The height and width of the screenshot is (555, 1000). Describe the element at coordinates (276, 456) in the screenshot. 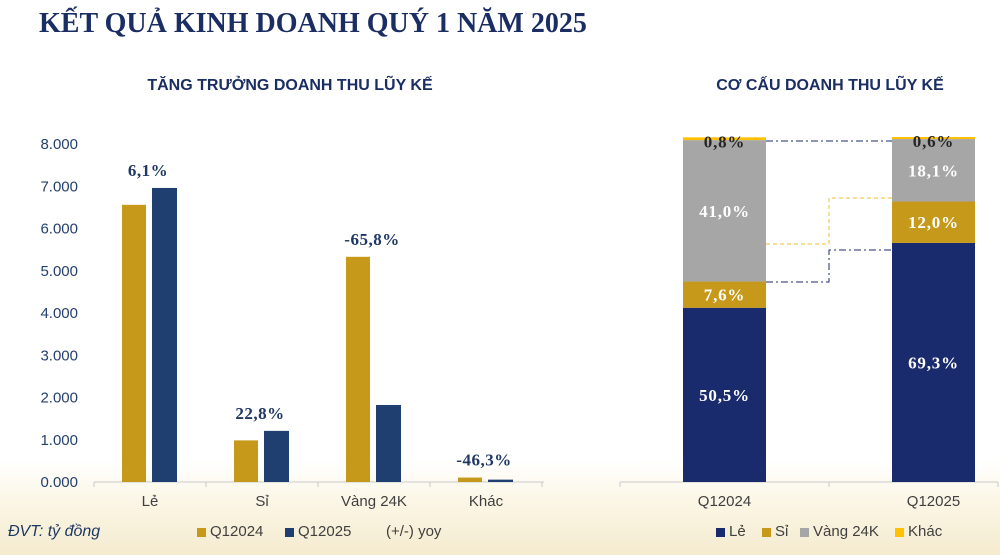

I see `bar-si-q12025` at that location.